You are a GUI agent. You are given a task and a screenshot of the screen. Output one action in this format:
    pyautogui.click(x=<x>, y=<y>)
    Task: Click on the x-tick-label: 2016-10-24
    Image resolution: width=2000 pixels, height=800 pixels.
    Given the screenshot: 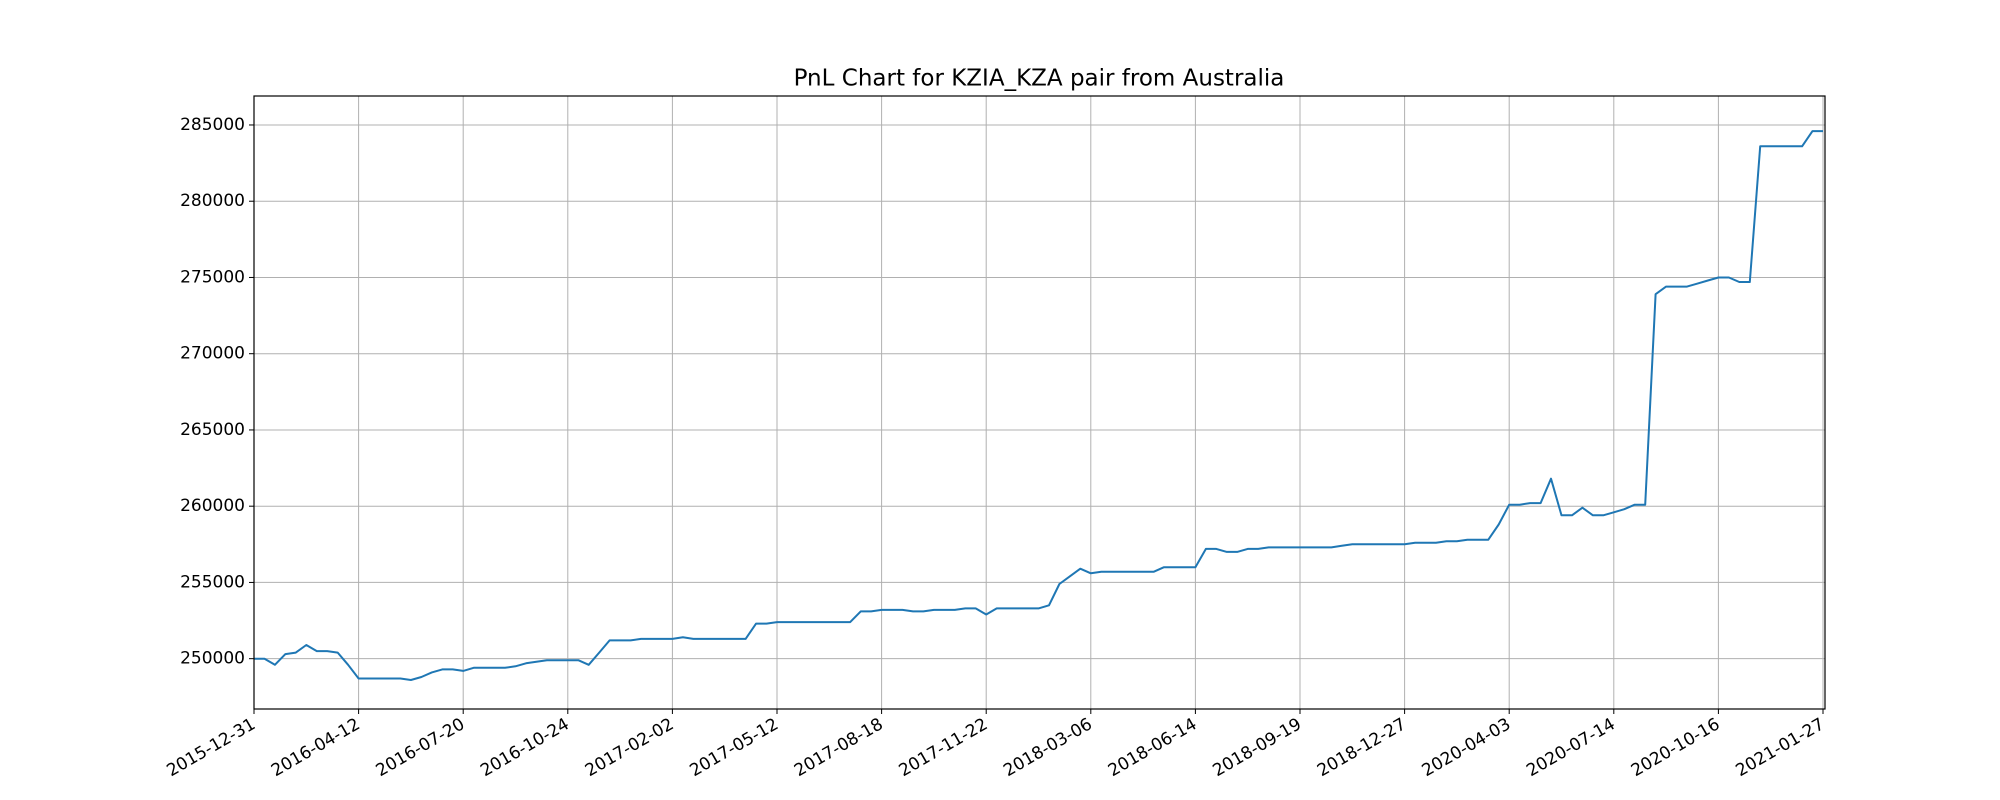 What is the action you would take?
    pyautogui.click(x=525, y=747)
    